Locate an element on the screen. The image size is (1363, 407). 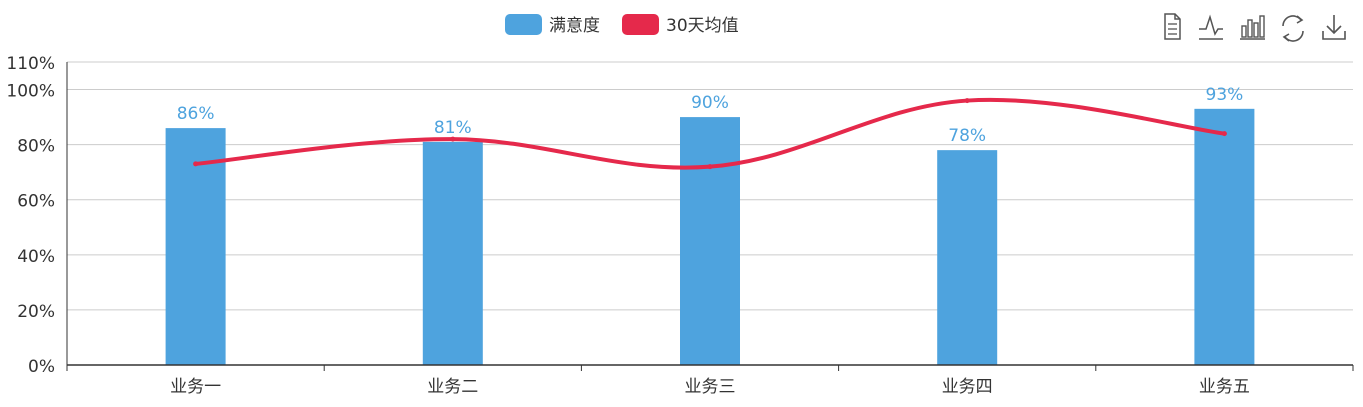
data-labels: 86% 81% 90% 78% 93% is located at coordinates (710, 115).